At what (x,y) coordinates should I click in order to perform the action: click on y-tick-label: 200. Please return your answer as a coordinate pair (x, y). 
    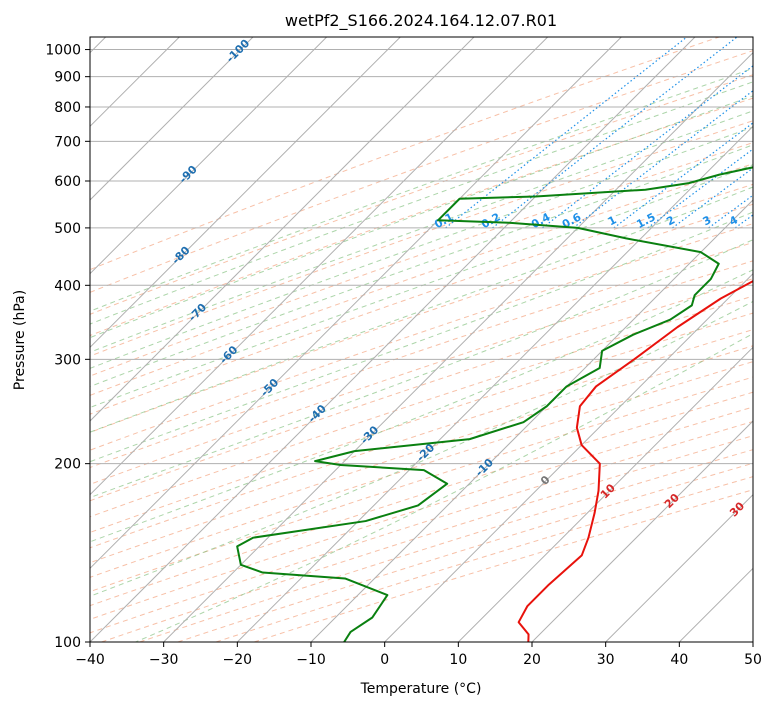
    Looking at the image, I should click on (67, 465).